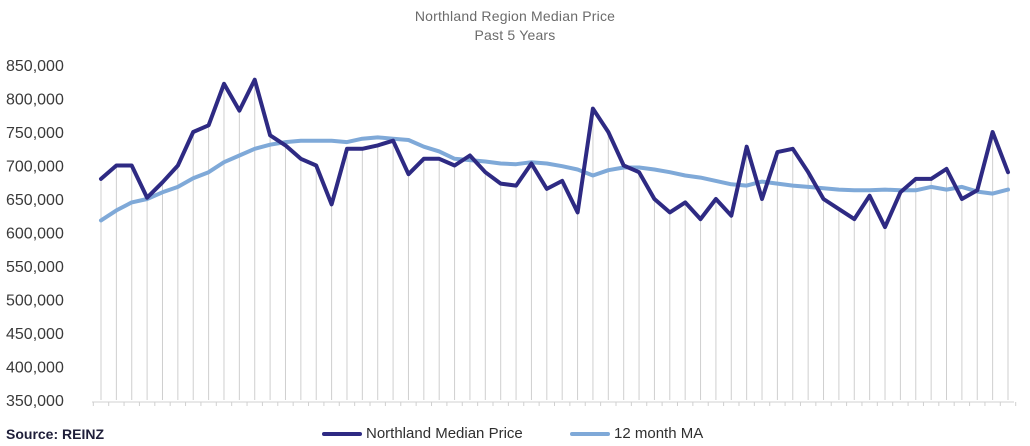  What do you see at coordinates (55, 434) in the screenshot?
I see `source-note: Source: REINZ` at bounding box center [55, 434].